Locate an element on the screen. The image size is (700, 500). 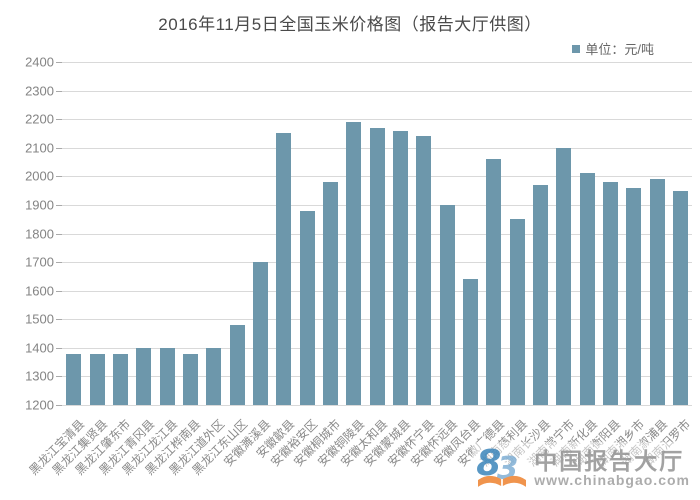
watermark: 8 3 中国报告大厅 www.chinabgao.com is located at coordinates (583, 468).